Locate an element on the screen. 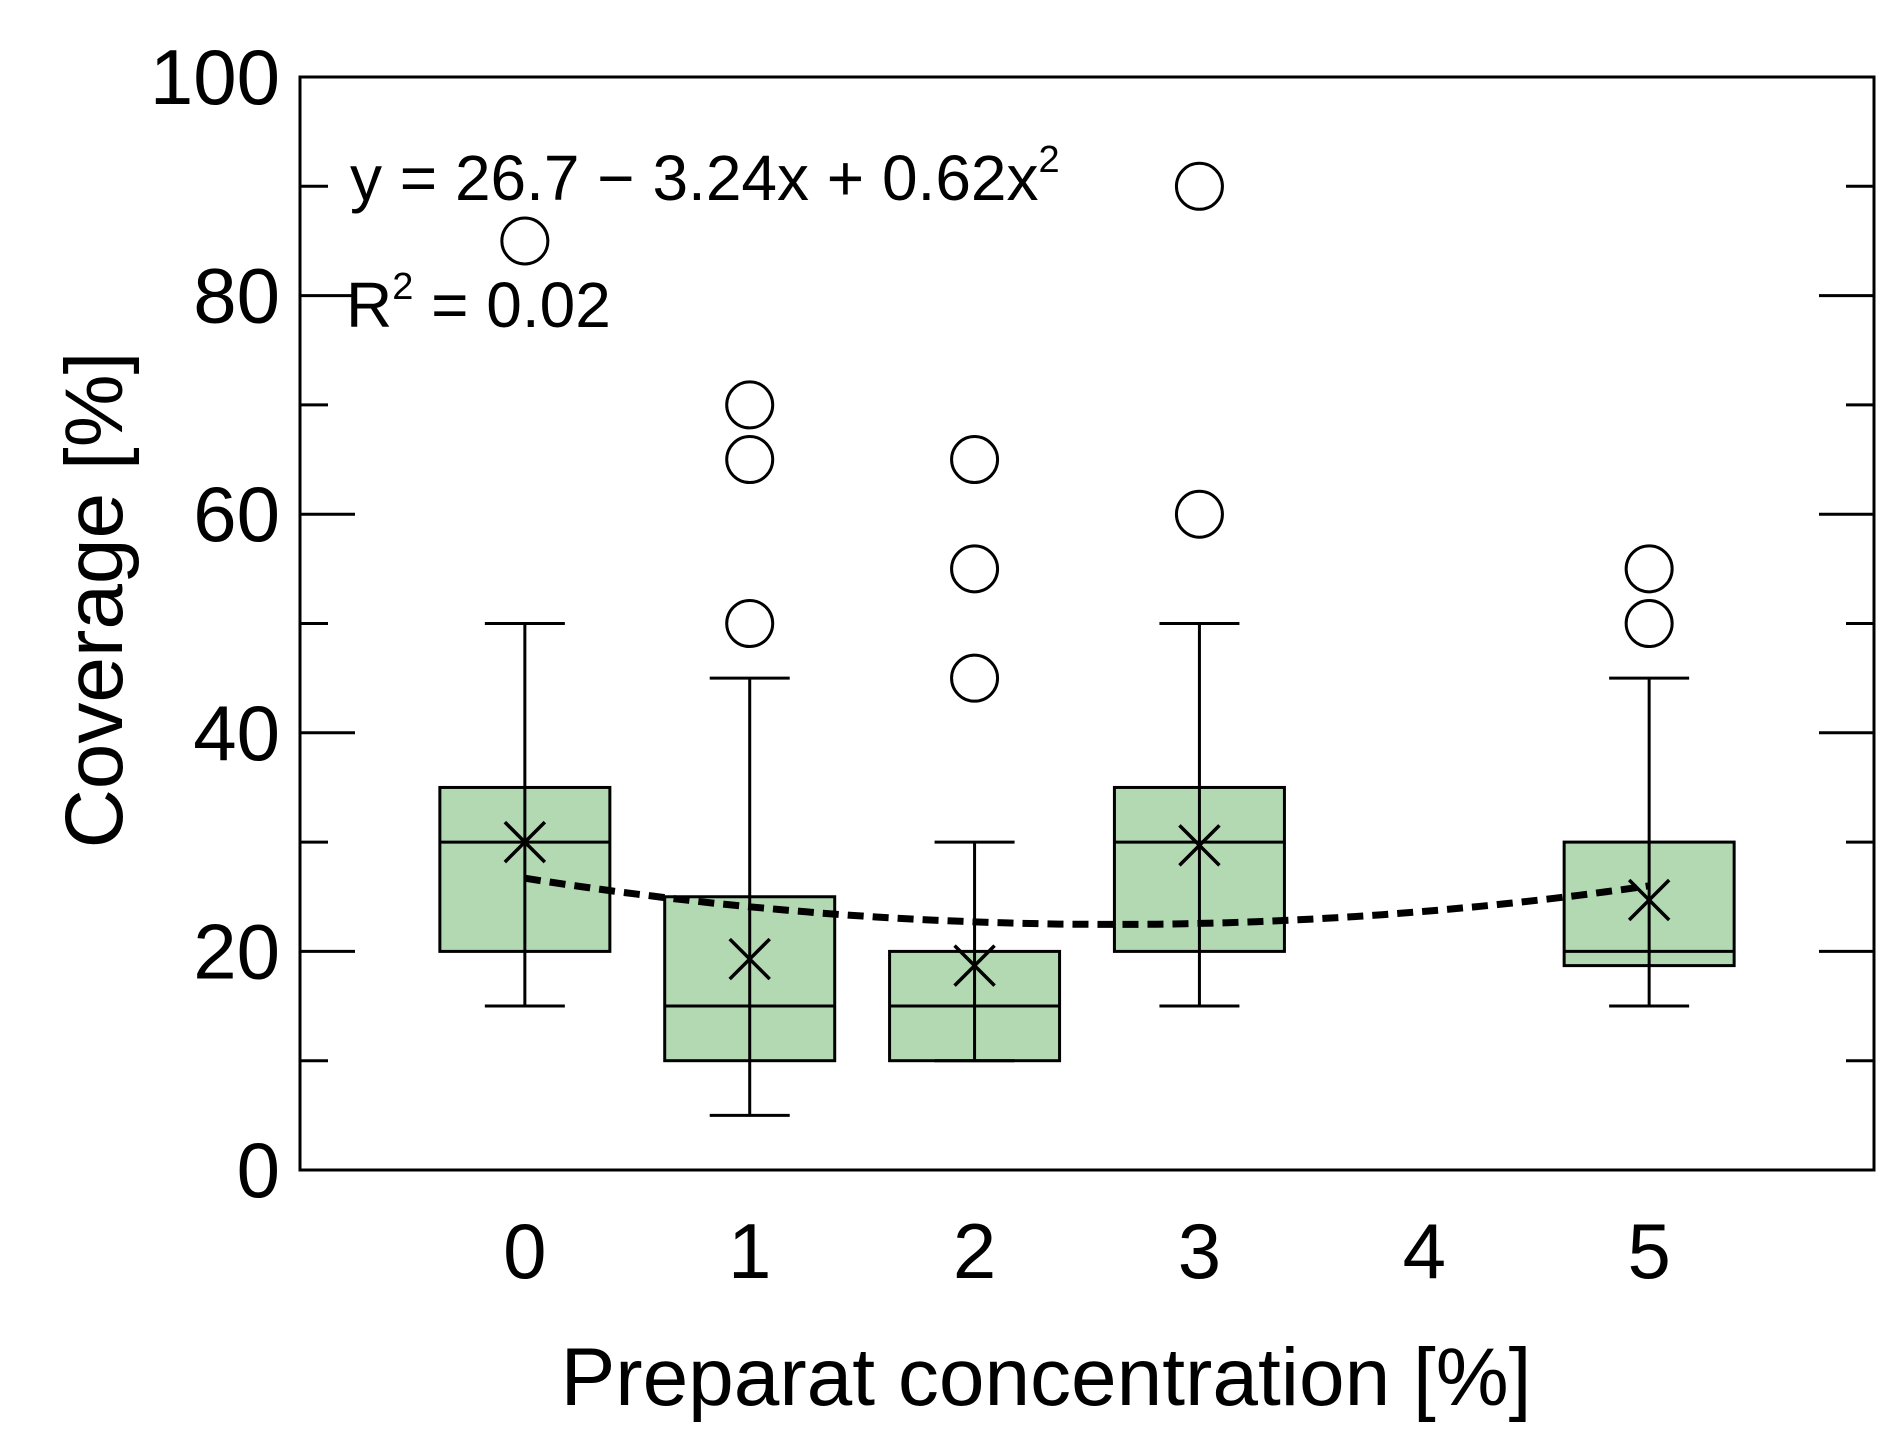 This screenshot has height=1434, width=1901. x-tick-label: 4 is located at coordinates (1424, 1251).